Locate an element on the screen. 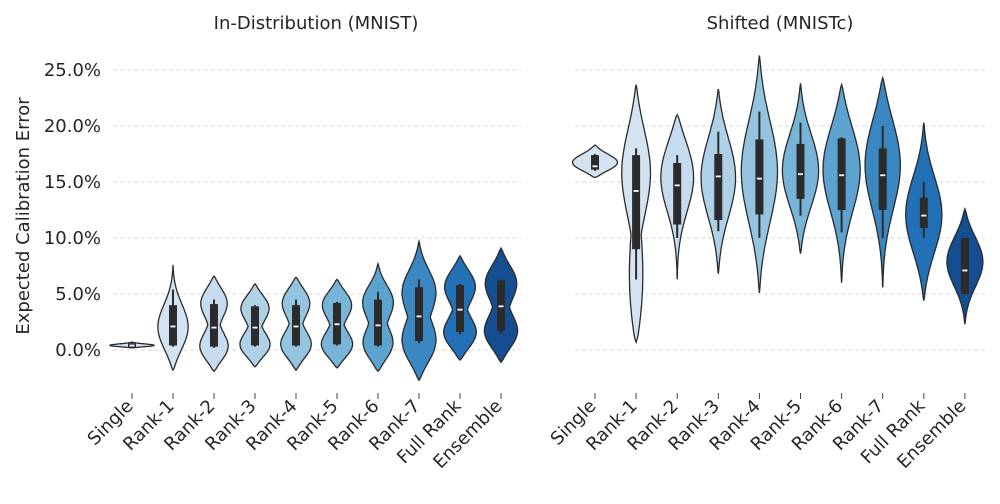 The image size is (1000, 504). y-tick-label: 25.0% is located at coordinates (72, 70).